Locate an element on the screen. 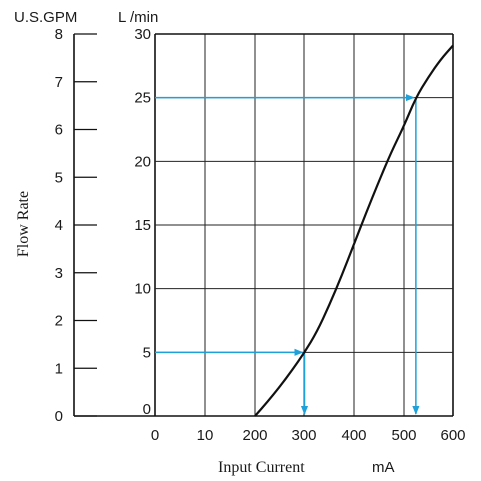 This screenshot has height=481, width=481. y-left-tick-label: 3 is located at coordinates (59, 273).